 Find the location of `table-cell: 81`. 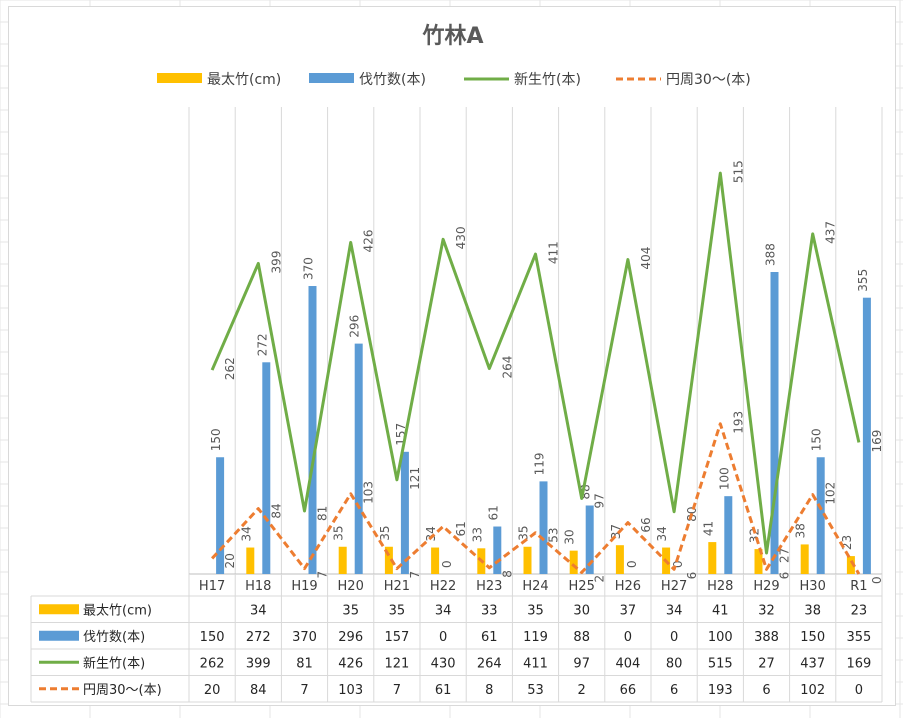

table-cell: 81 is located at coordinates (304, 663).